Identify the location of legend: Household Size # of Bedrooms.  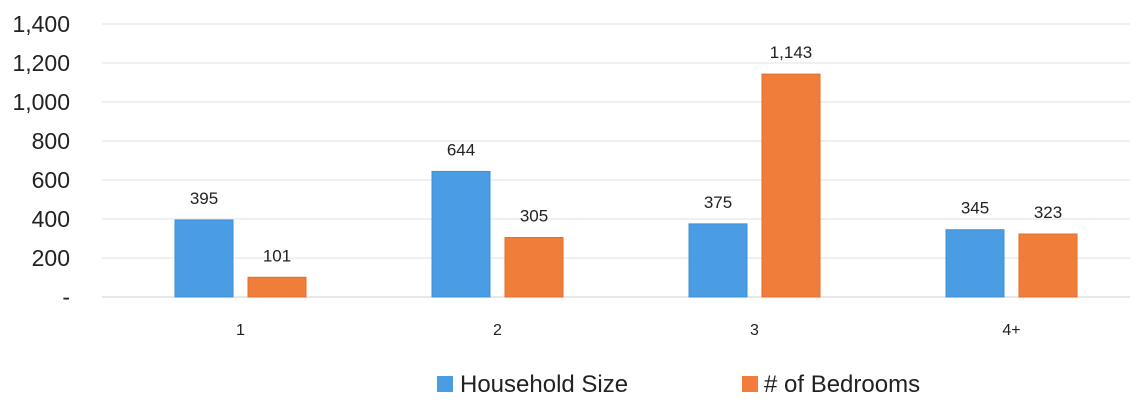
(678, 384).